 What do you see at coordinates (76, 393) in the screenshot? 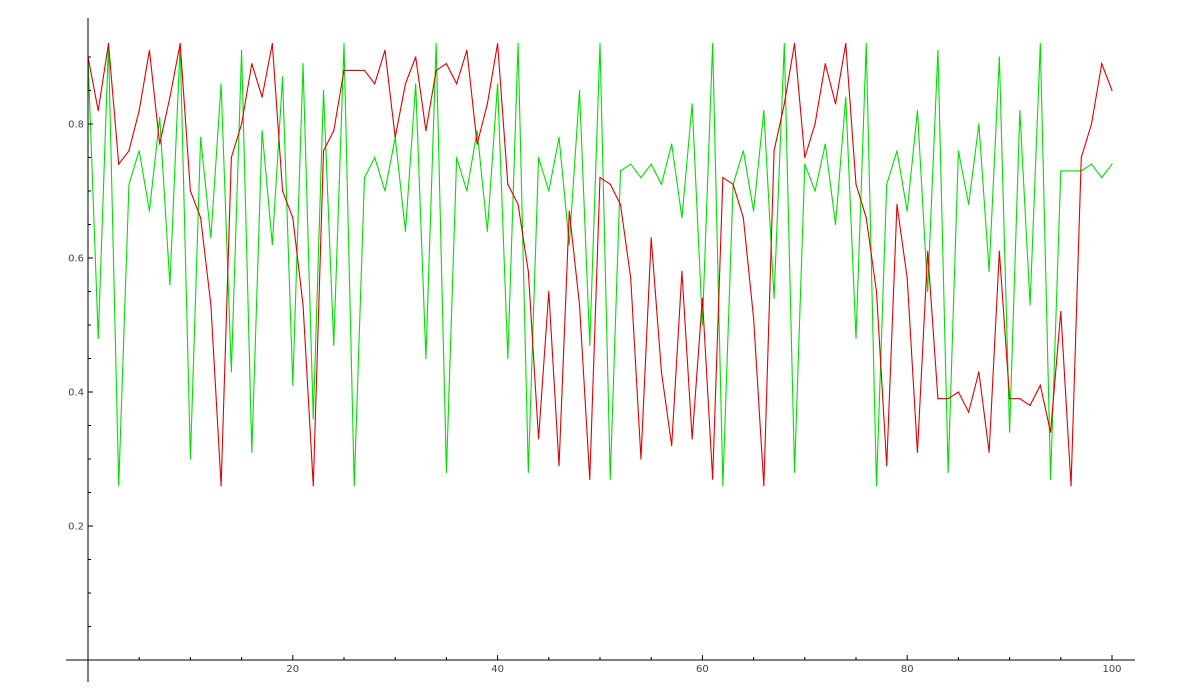
I see `y-tick-label: 0.4` at bounding box center [76, 393].